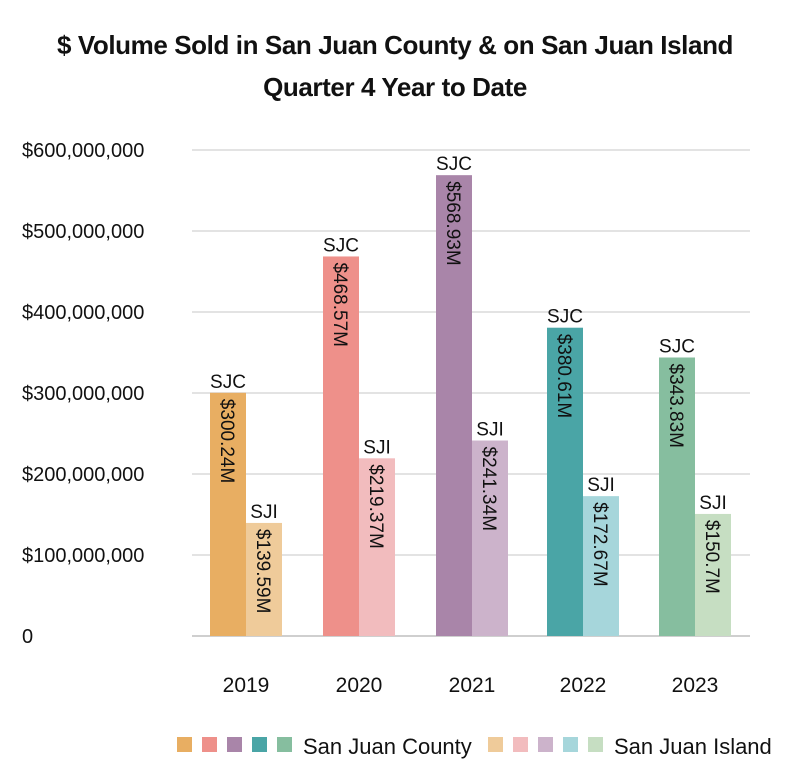  What do you see at coordinates (339, 304) in the screenshot?
I see `bar-value-label: $468.57M` at bounding box center [339, 304].